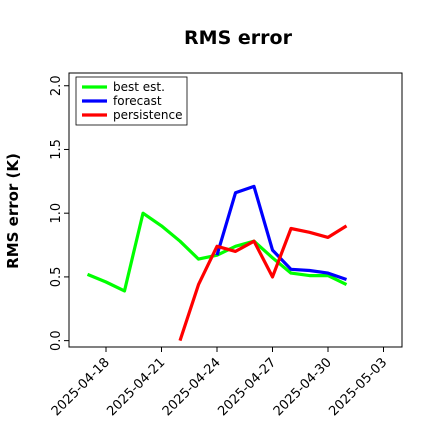 The height and width of the screenshot is (440, 440). I want to click on x-tick-label: 2025-04-27, so click(247, 387).